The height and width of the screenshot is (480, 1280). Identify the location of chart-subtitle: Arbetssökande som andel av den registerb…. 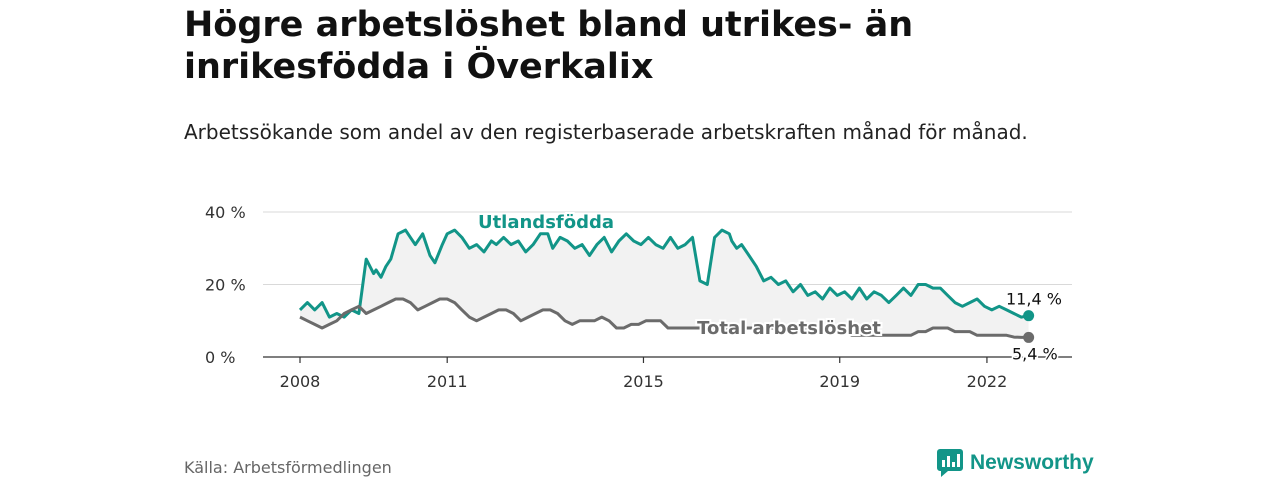
(606, 132).